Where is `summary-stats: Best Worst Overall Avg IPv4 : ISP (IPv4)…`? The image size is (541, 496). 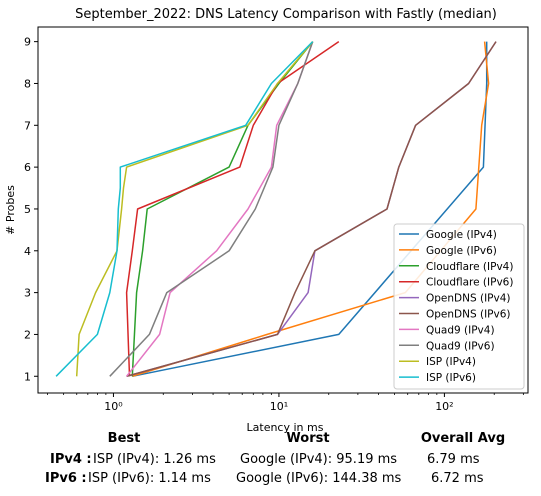
summary-stats: Best Worst Overall Avg IPv4 : ISP (IPv4)… is located at coordinates (270, 462).